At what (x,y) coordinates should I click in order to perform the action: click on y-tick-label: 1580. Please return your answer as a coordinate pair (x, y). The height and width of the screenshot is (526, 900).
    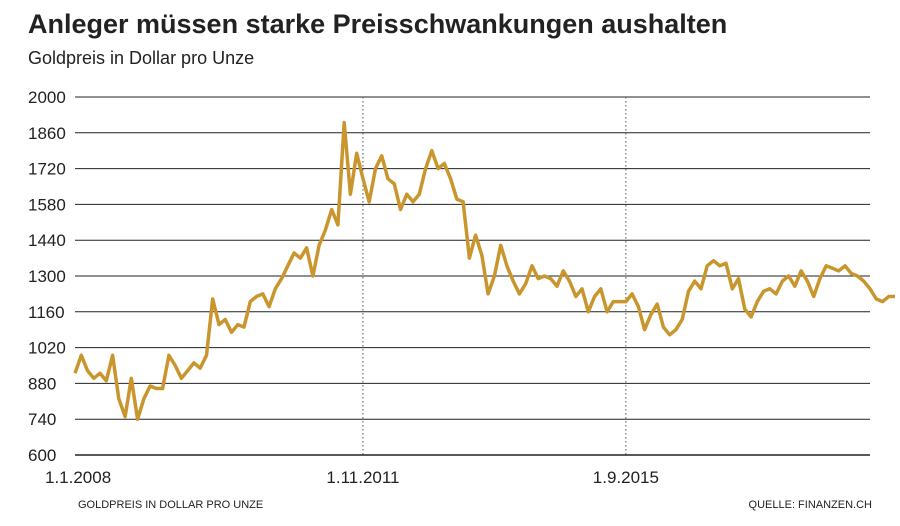
    Looking at the image, I should click on (47, 204).